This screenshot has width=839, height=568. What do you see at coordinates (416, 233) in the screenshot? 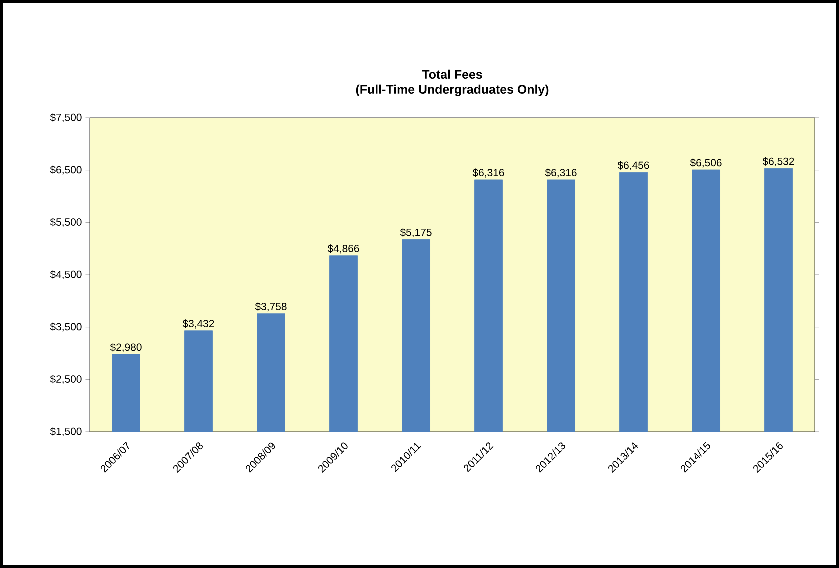
I see `data-label: $5,175` at bounding box center [416, 233].